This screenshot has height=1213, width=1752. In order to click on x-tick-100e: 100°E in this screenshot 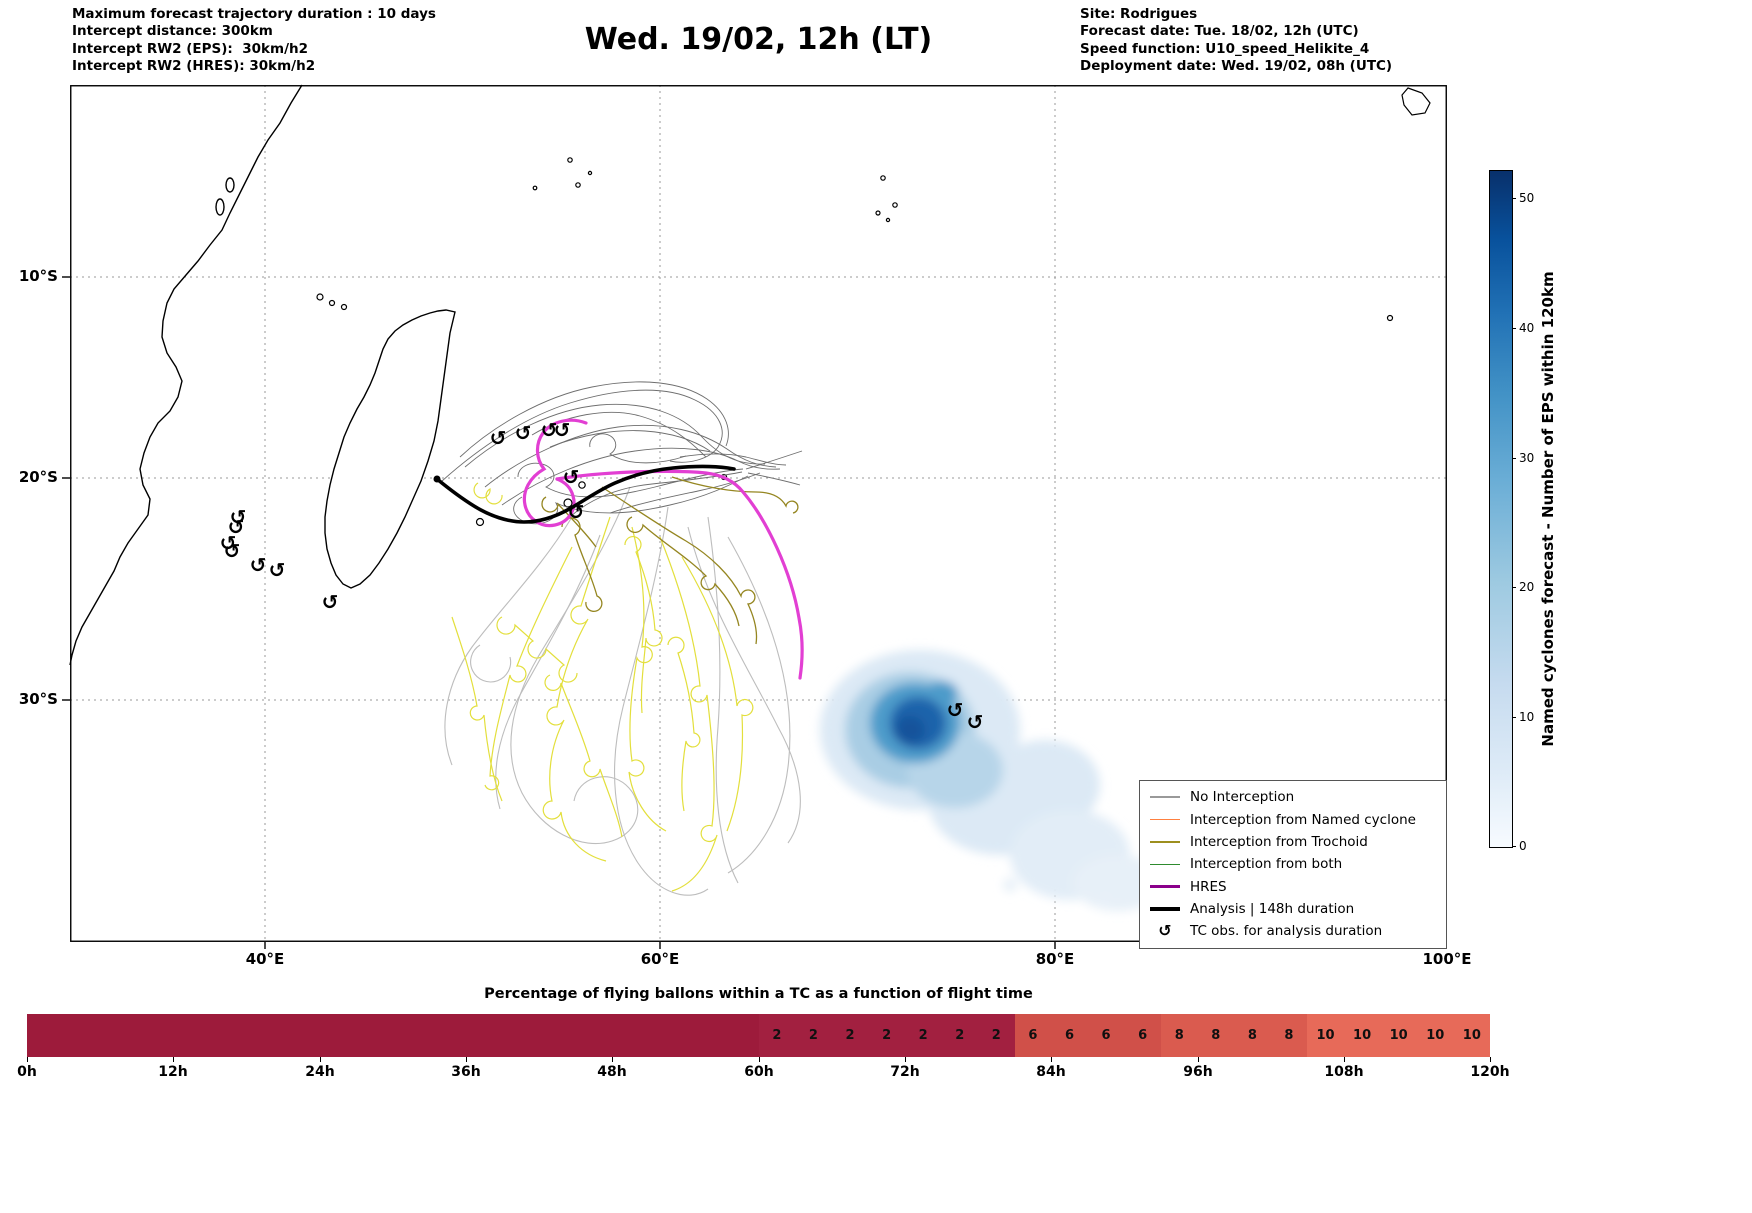, I will do `click(1447, 959)`.